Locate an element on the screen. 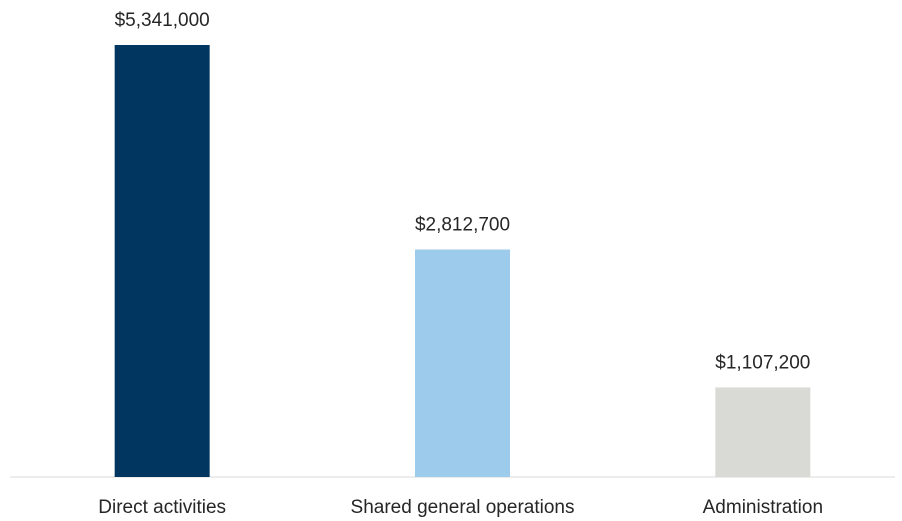 The width and height of the screenshot is (902, 521). x-tick-label: Administration is located at coordinates (763, 507).